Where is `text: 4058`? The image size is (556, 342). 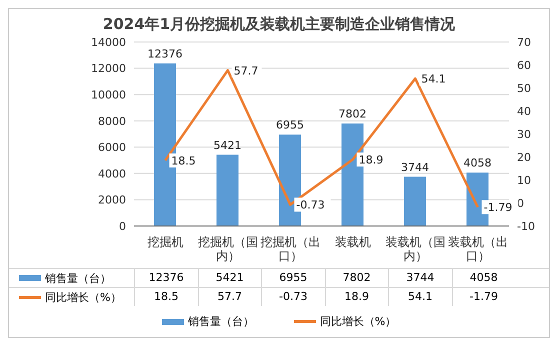 text: 4058 is located at coordinates (478, 163).